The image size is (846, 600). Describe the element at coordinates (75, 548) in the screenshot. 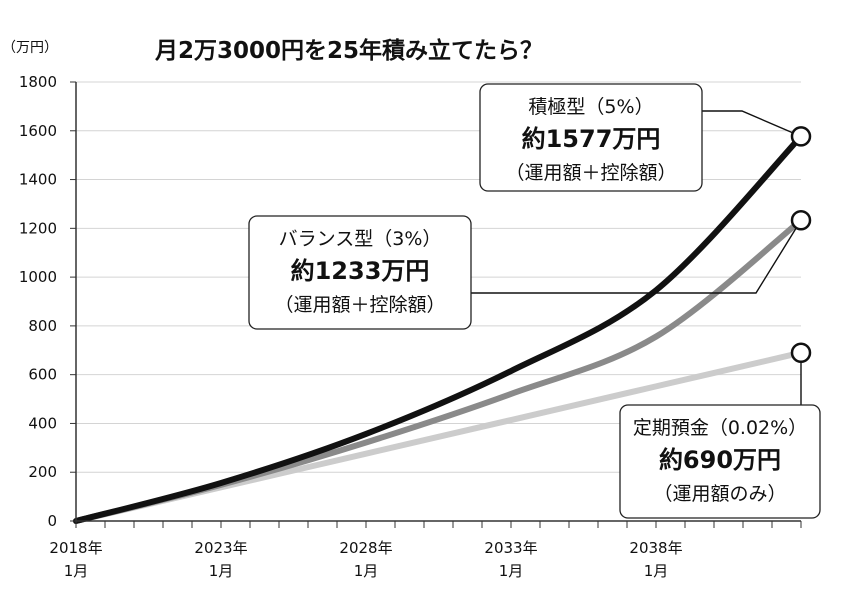

I see `x-tick-label-year: 2018年` at that location.